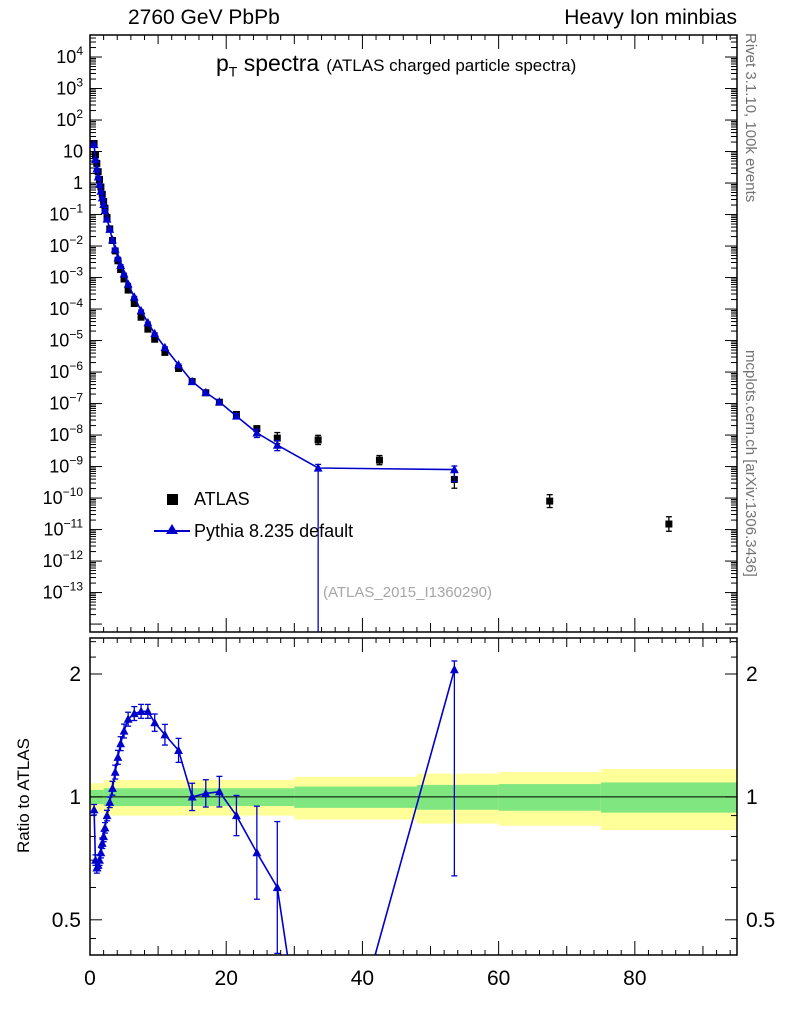 The image size is (786, 1024). What do you see at coordinates (66, 244) in the screenshot?
I see `svg-text: 10⁻²` at bounding box center [66, 244].